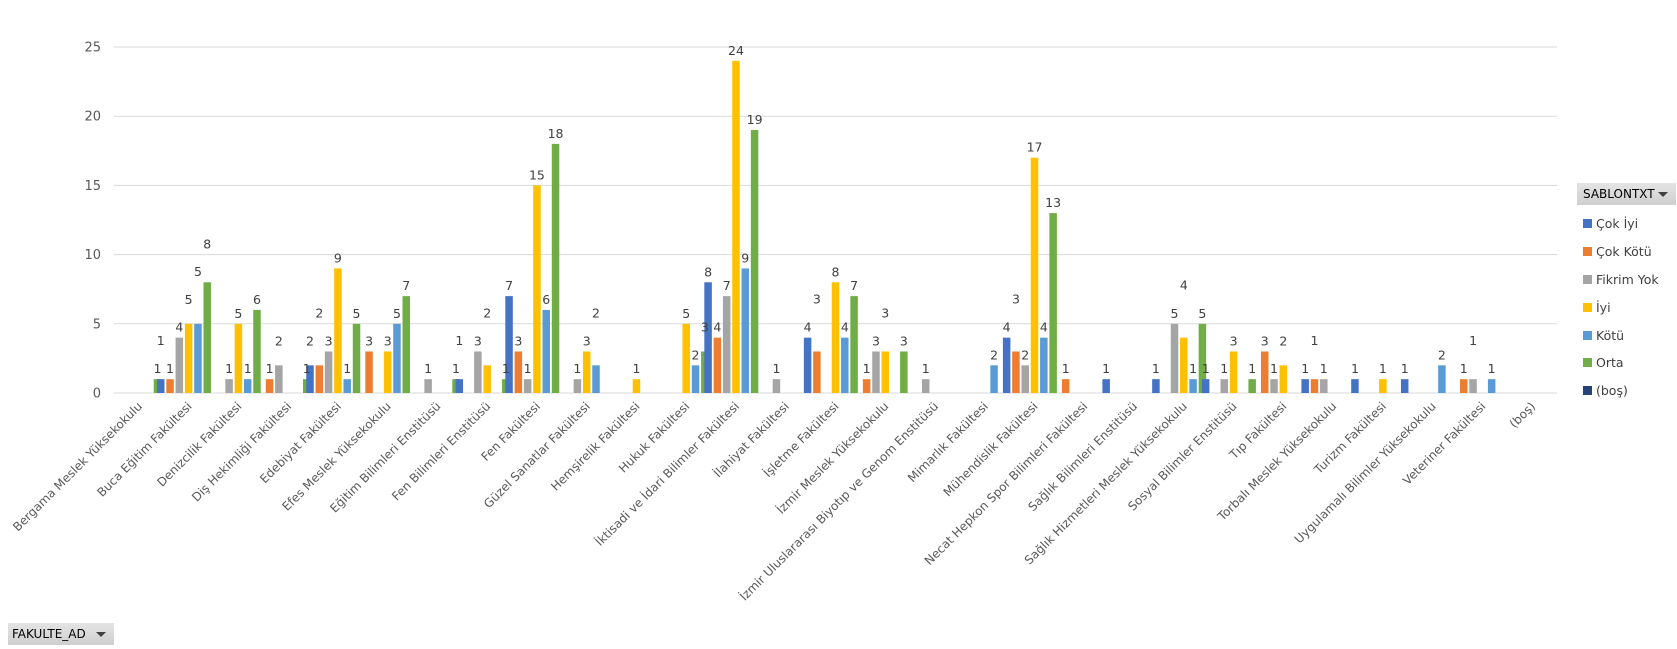 Image resolution: width=1677 pixels, height=649 pixels. What do you see at coordinates (1617, 224) in the screenshot?
I see `legend-label: Çok İyi` at bounding box center [1617, 224].